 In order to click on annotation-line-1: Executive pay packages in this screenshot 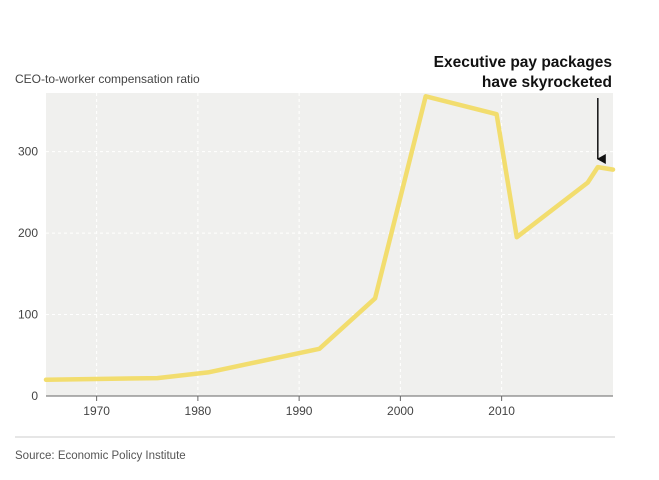, I will do `click(523, 62)`.